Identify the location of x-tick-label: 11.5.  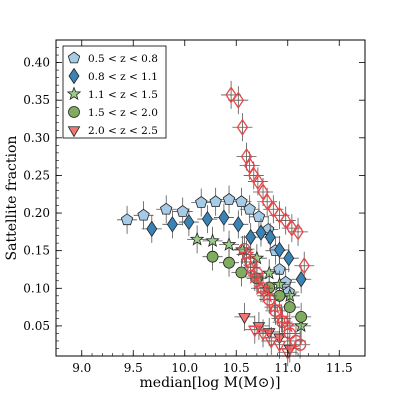
(339, 368).